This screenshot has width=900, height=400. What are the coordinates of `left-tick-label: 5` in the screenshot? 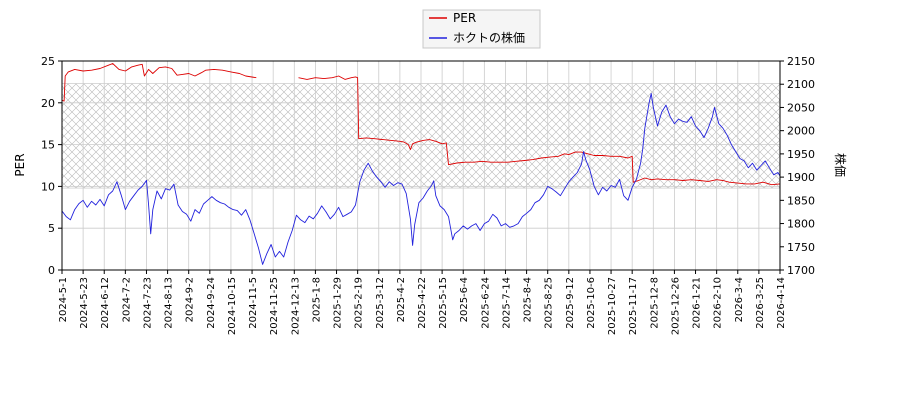 It's located at (51, 228).